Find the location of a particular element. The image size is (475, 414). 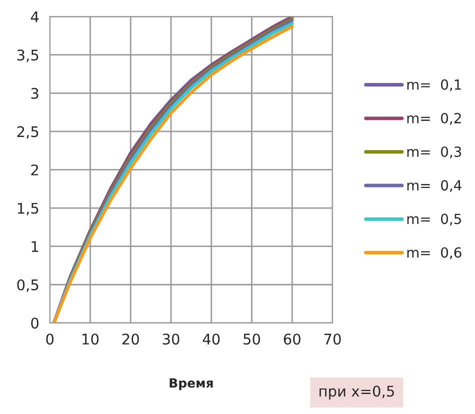

y-tick-label: 1,5 is located at coordinates (28, 209).